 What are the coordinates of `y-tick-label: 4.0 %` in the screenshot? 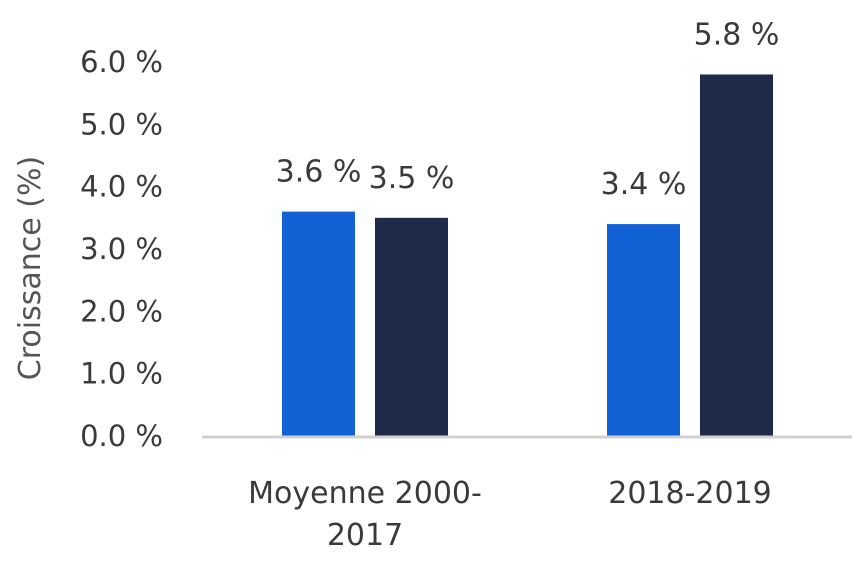 It's located at (121, 187).